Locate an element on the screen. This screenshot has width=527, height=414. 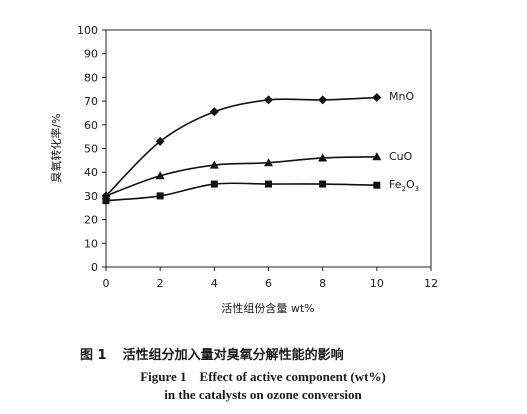
caption-en-line2: in the catalysts on ozone conversion is located at coordinates (263, 394).